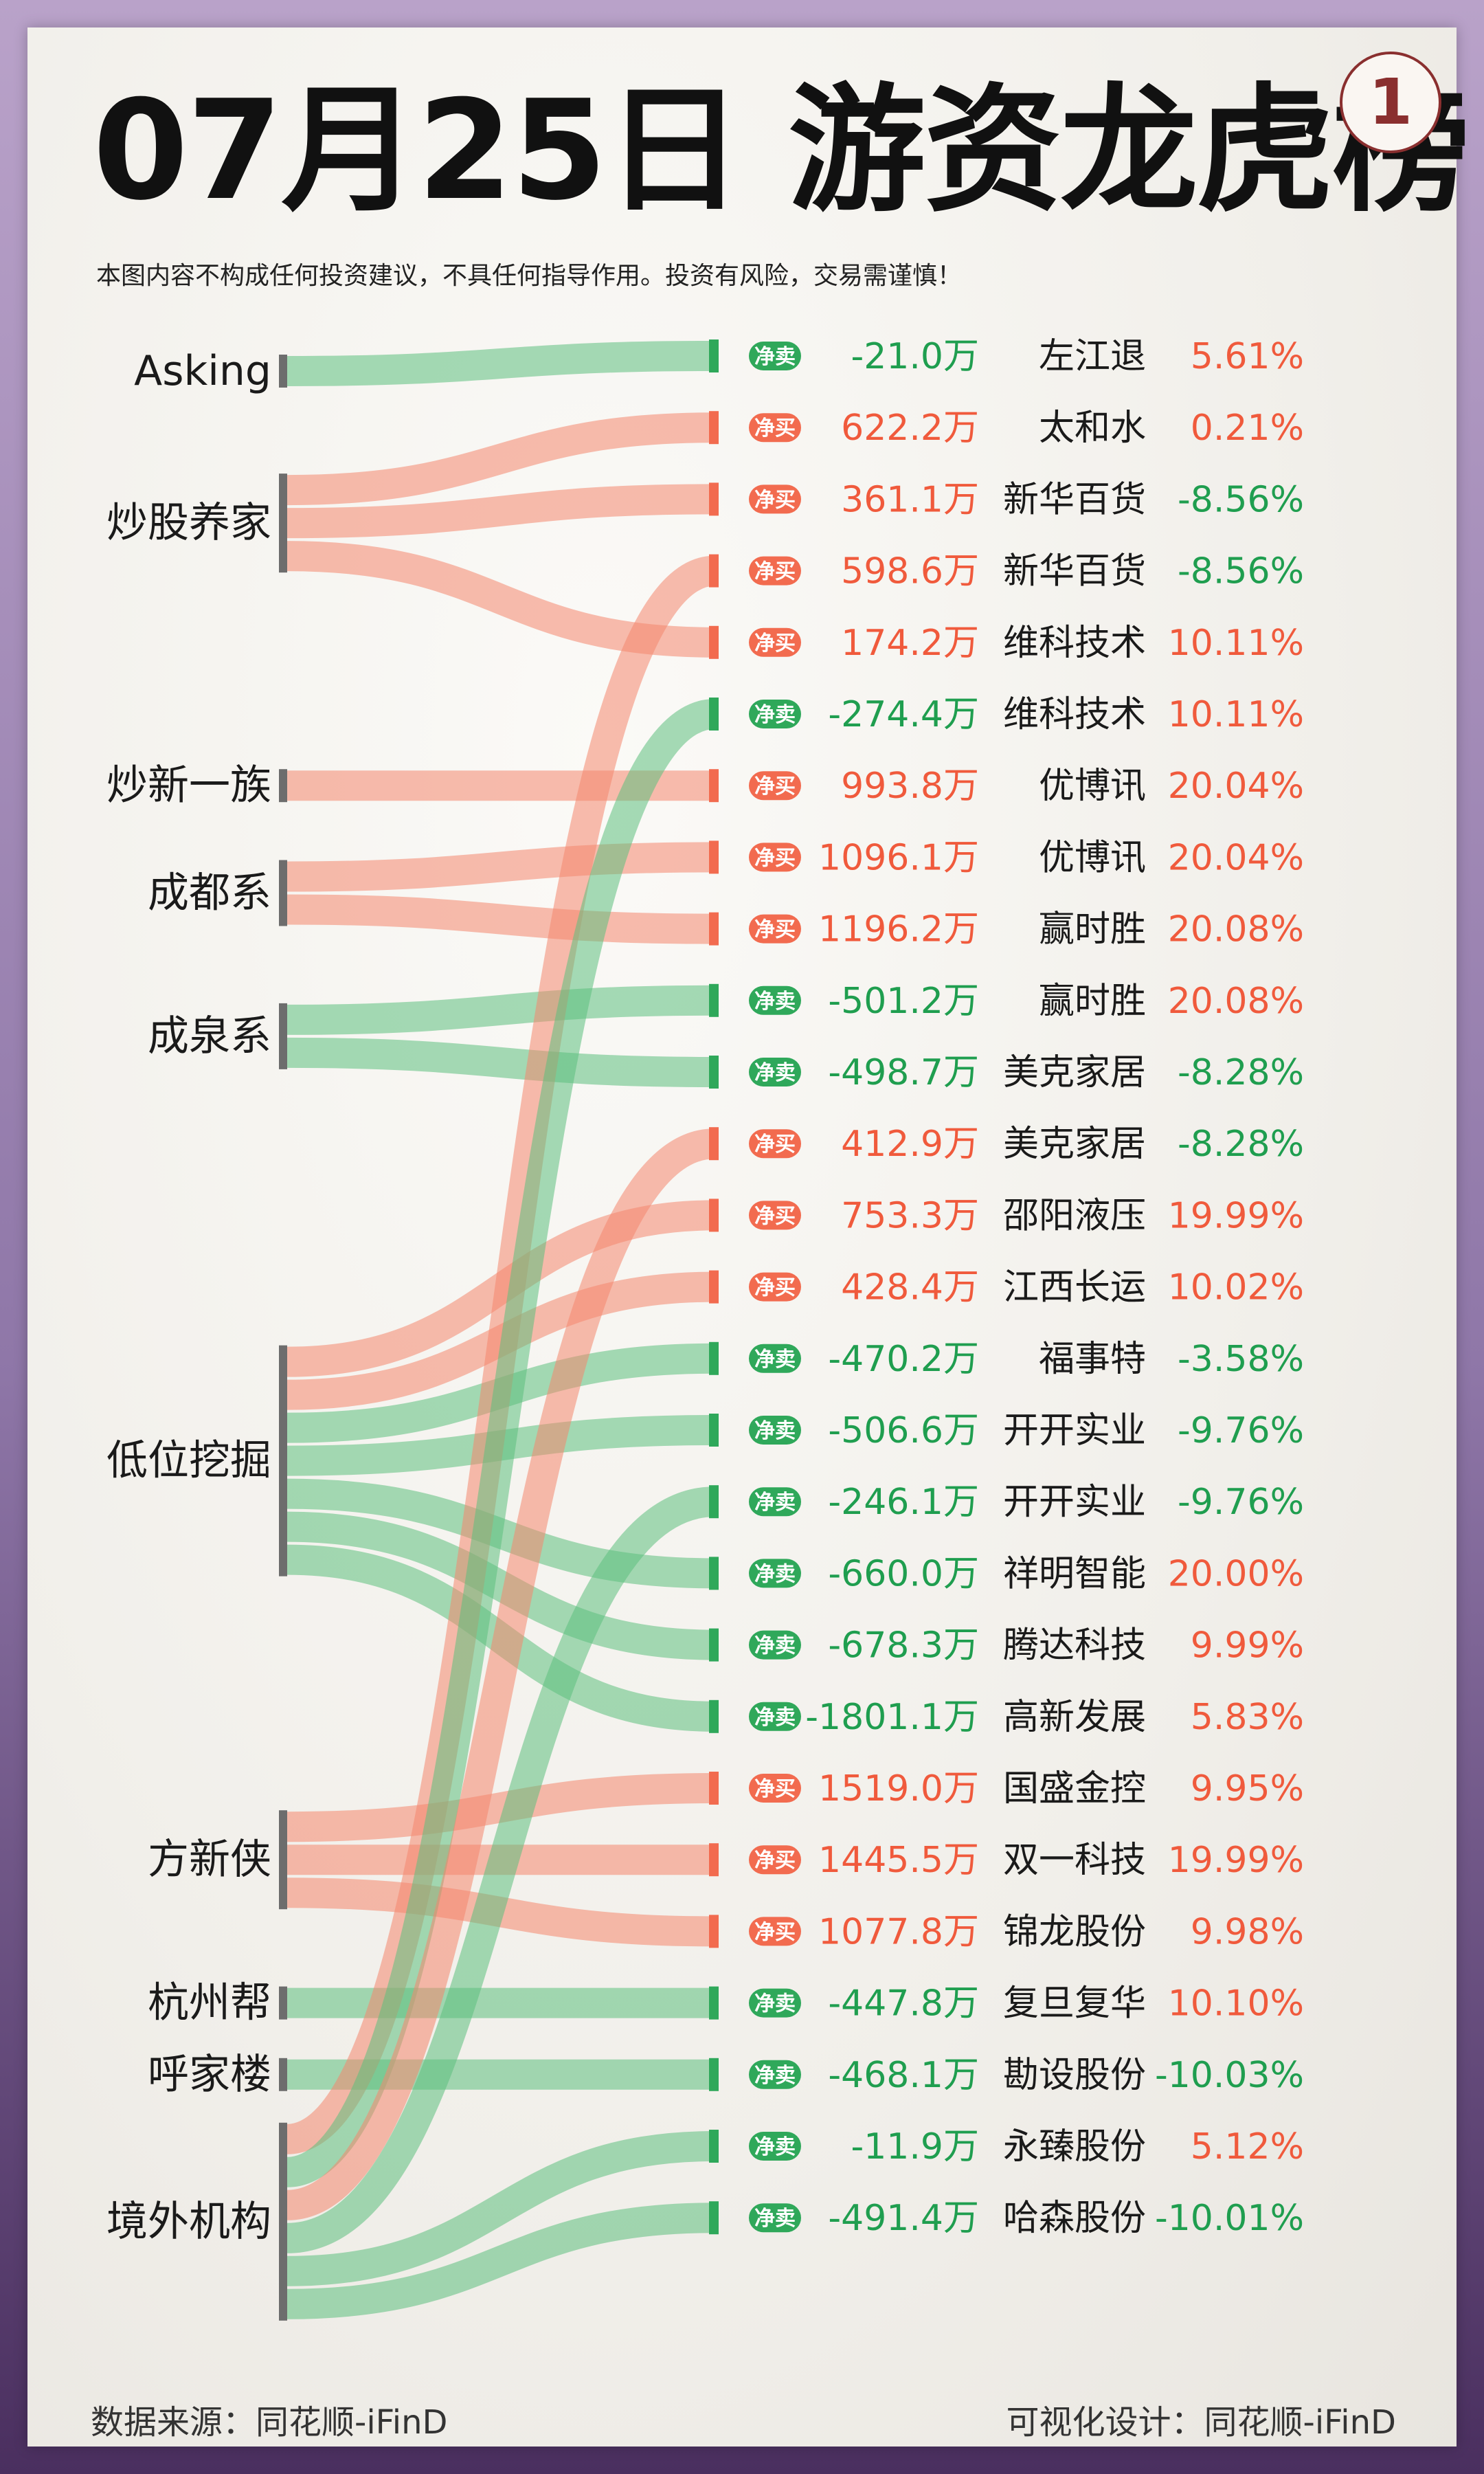 The height and width of the screenshot is (2474, 1484). Describe the element at coordinates (898, 1931) in the screenshot. I see `amount-label: 1077.8万` at that location.